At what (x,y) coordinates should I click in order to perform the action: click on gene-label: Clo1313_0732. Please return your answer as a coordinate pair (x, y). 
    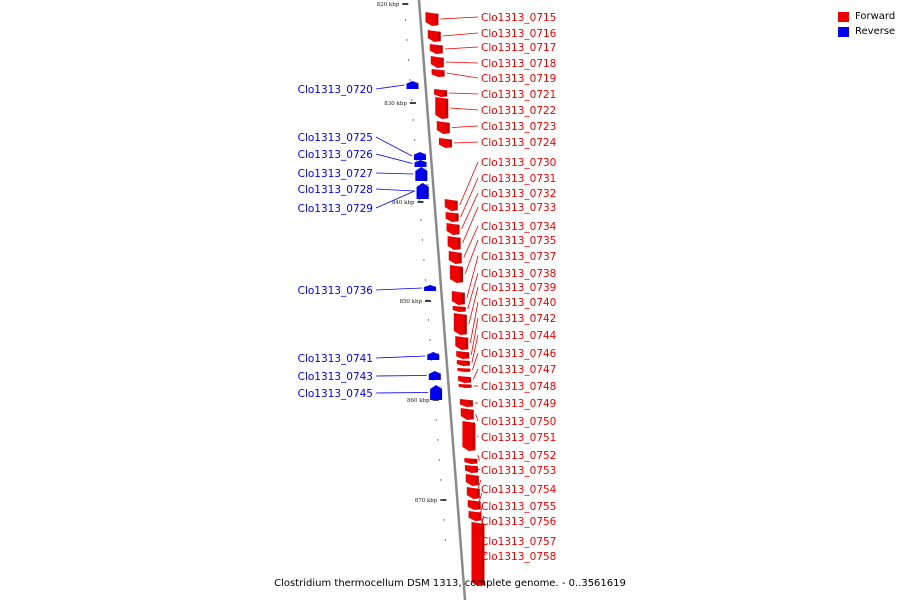
    Looking at the image, I should click on (518, 194).